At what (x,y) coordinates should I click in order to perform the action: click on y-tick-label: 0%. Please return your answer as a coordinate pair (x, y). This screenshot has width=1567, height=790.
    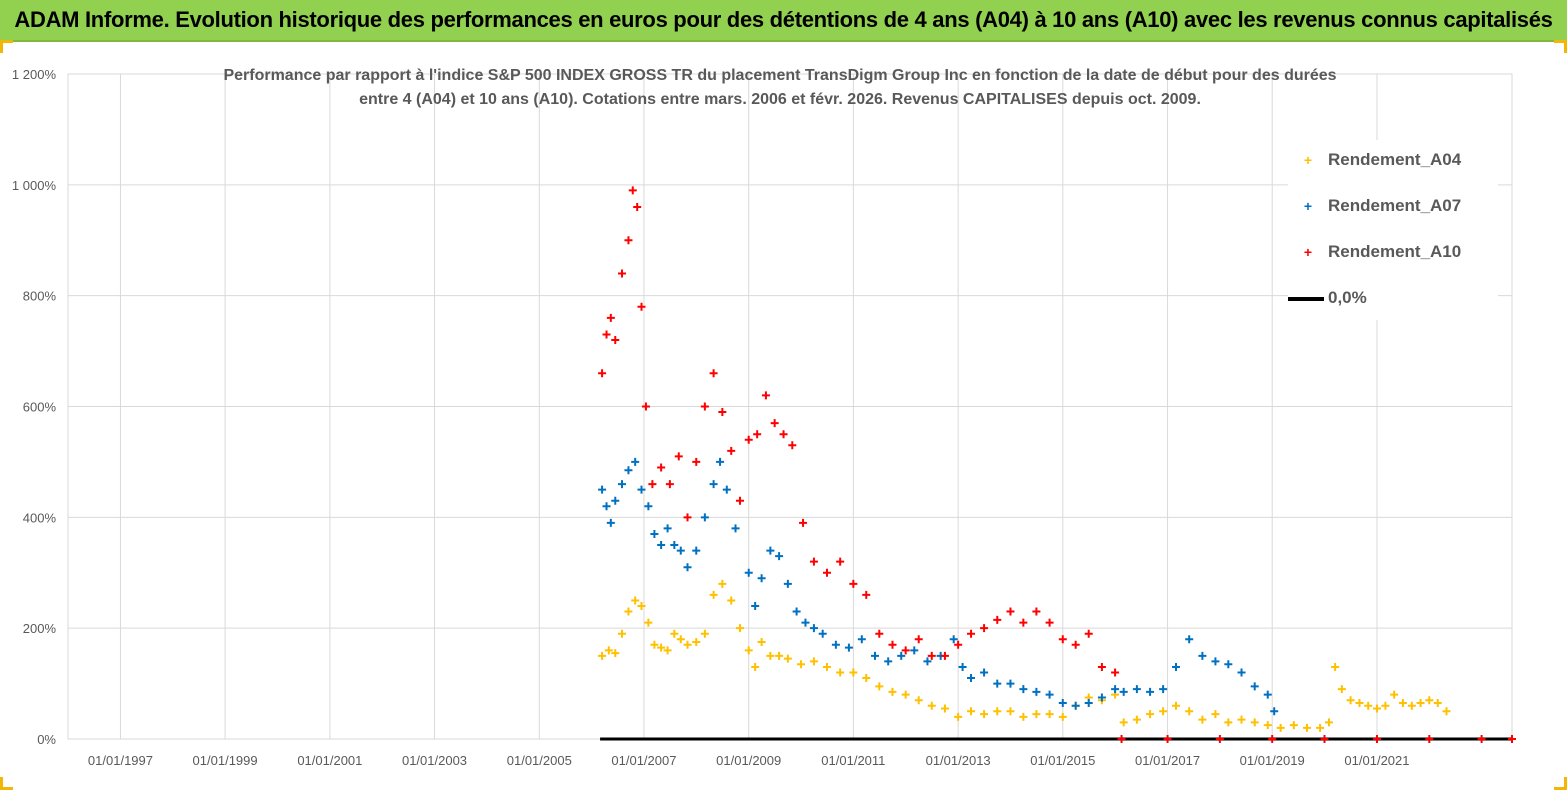
    Looking at the image, I should click on (46, 739).